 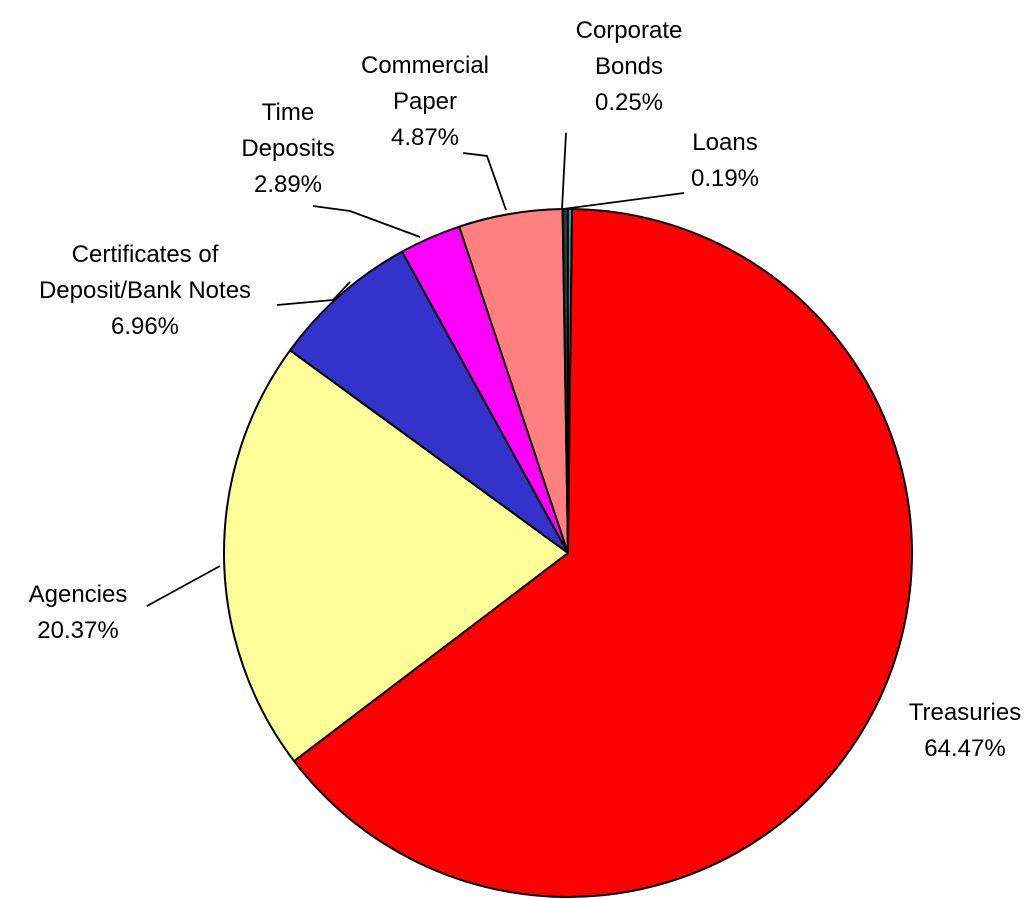 What do you see at coordinates (725, 160) in the screenshot?
I see `slice-label-loans: Loans 0.19%` at bounding box center [725, 160].